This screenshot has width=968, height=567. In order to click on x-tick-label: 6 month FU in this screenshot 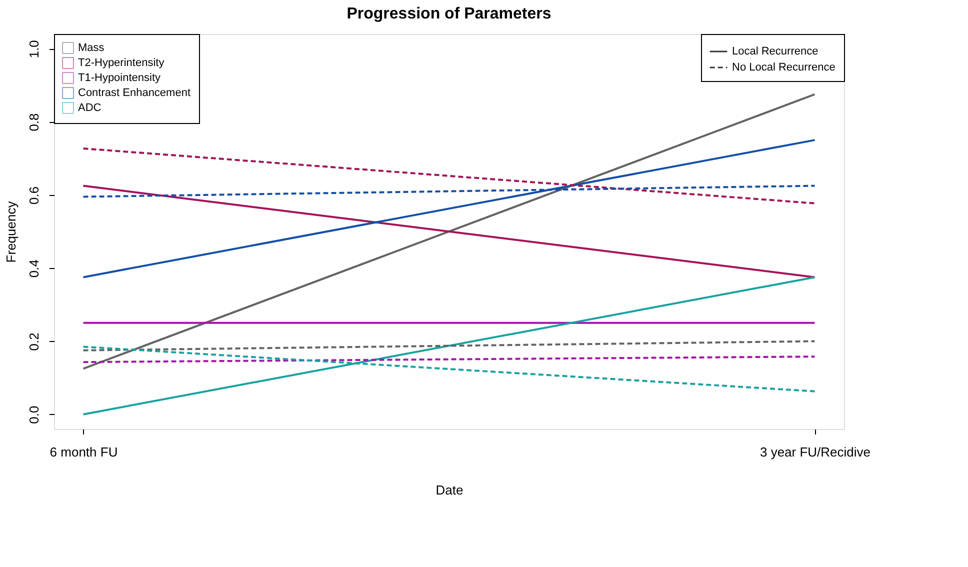, I will do `click(84, 452)`.